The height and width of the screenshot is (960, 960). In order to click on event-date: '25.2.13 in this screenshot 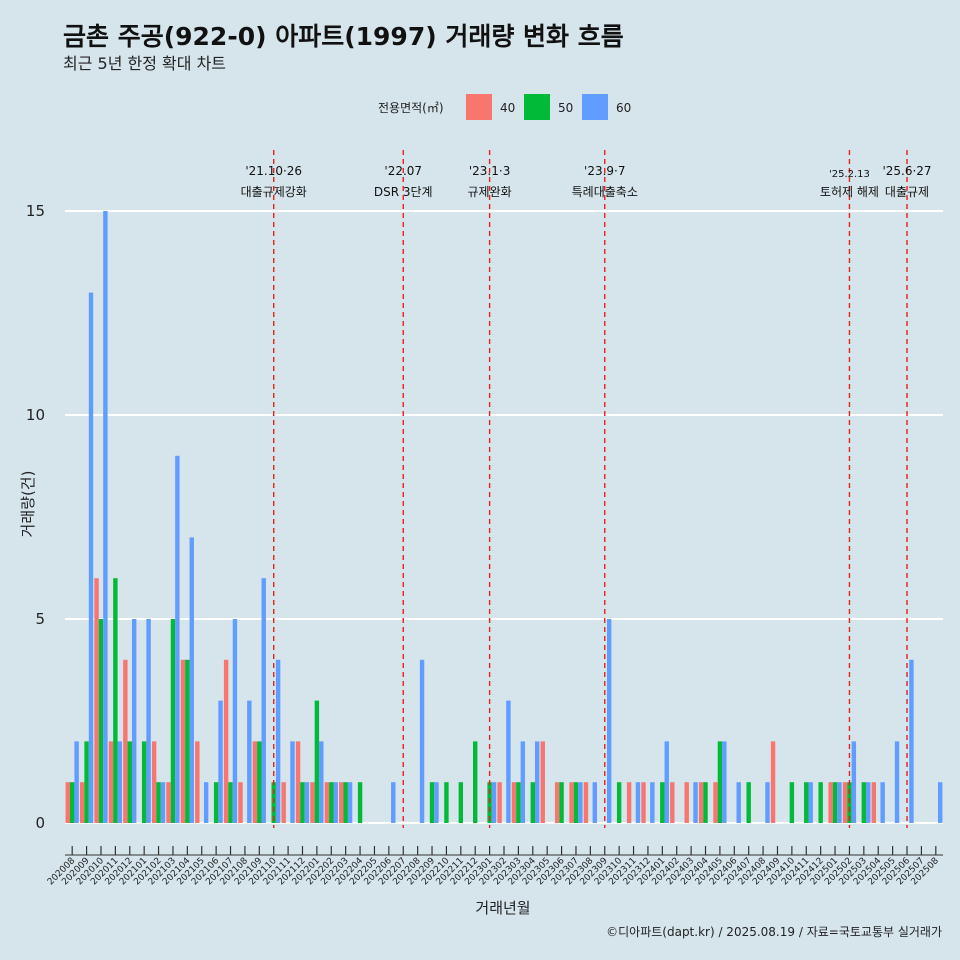, I will do `click(849, 174)`.